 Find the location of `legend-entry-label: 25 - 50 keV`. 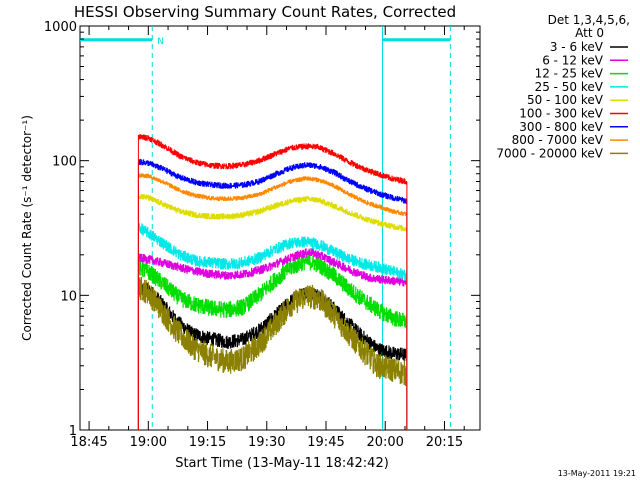

legend-entry-label: 25 - 50 keV is located at coordinates (569, 87).